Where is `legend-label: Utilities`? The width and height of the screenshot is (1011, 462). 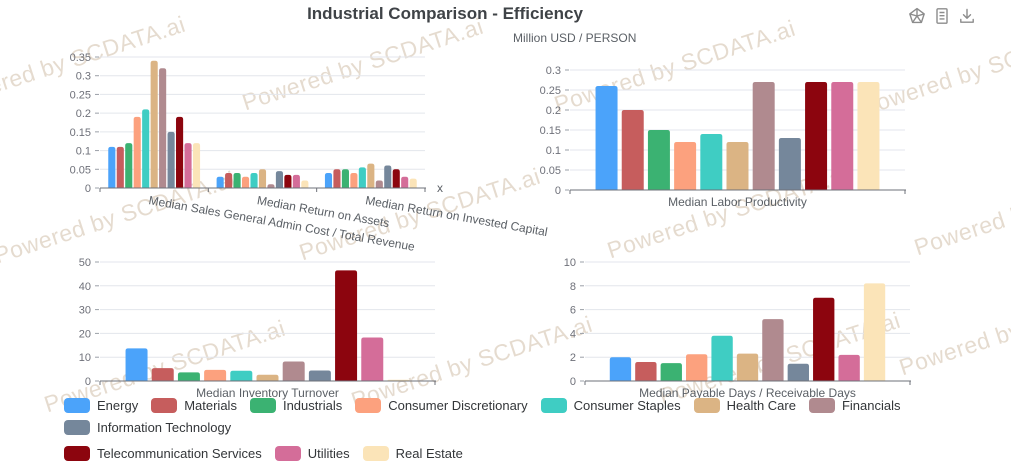 legend-label: Utilities is located at coordinates (328, 453).